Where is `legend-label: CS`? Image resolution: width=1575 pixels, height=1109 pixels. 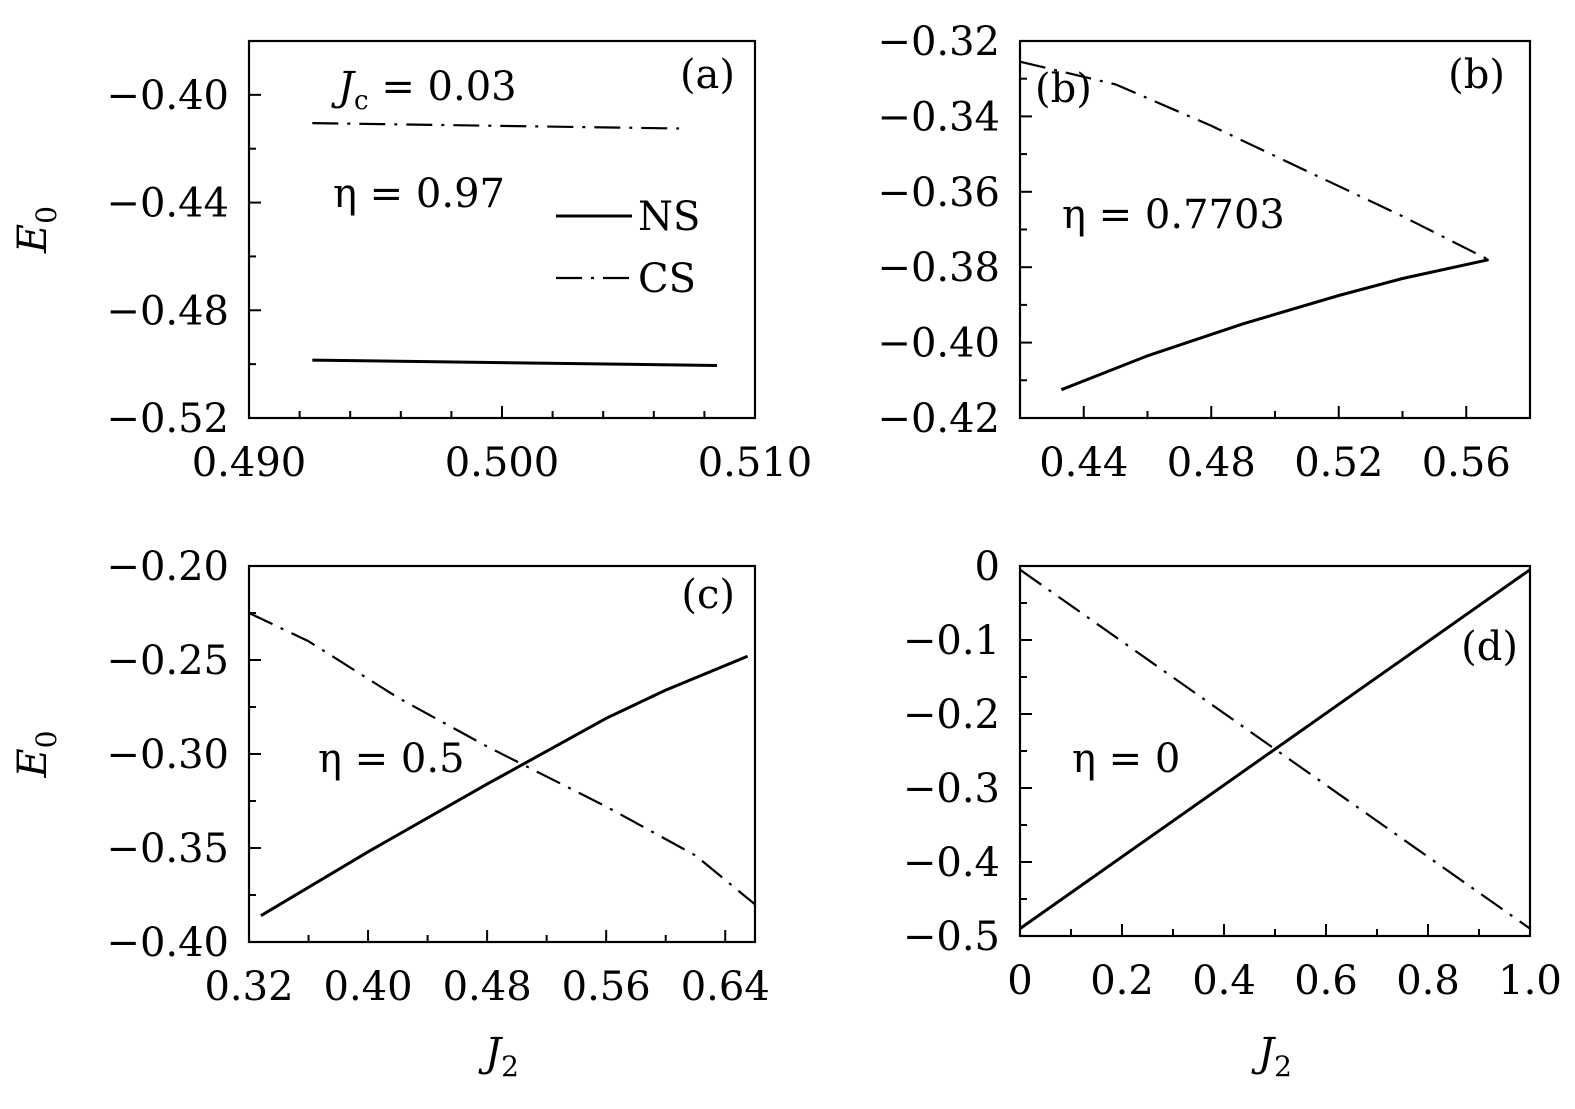 legend-label: CS is located at coordinates (667, 279).